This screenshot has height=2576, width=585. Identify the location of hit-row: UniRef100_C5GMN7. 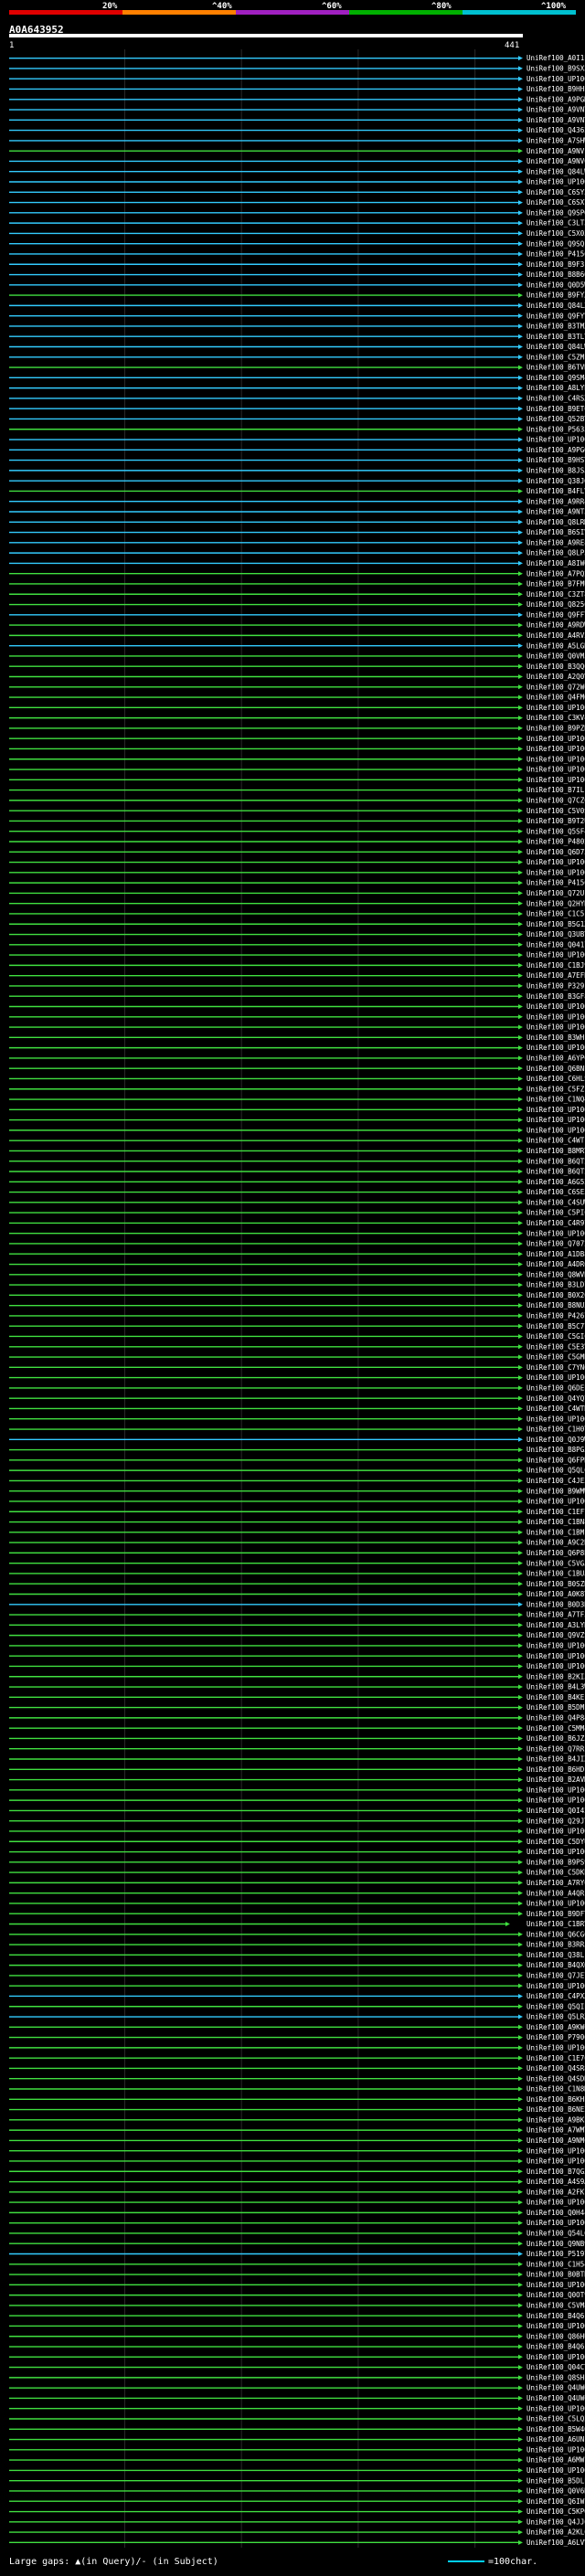
(297, 1357).